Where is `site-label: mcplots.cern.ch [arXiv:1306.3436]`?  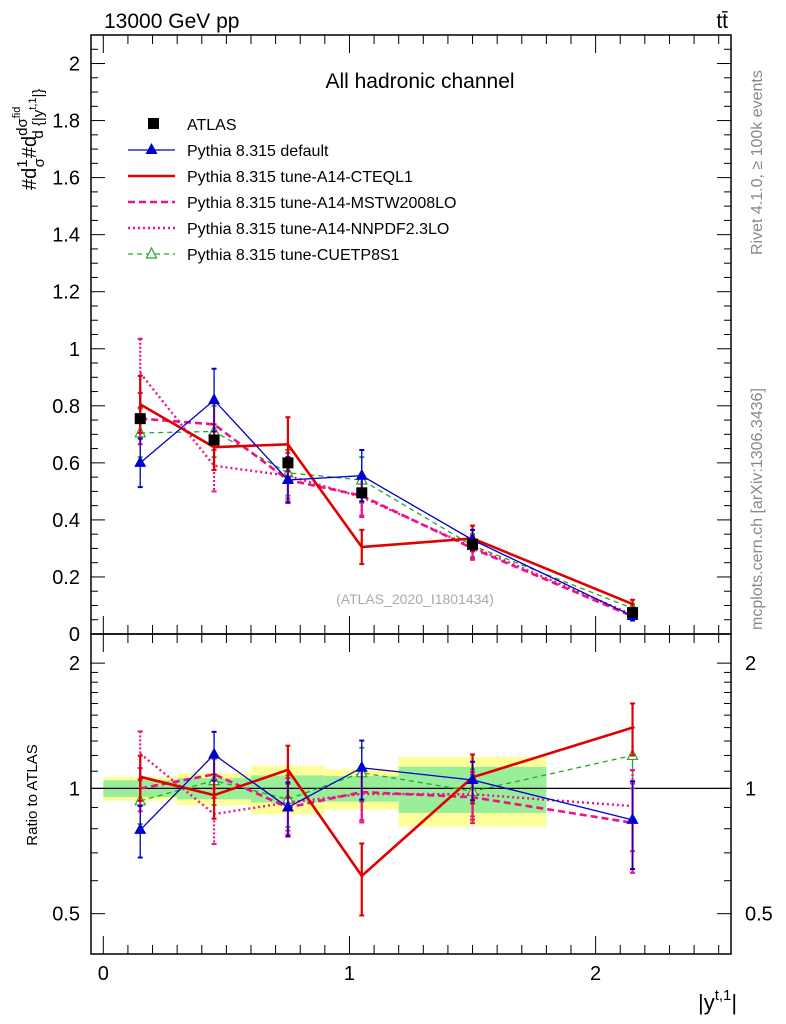
site-label: mcplots.cern.ch [arXiv:1306.3436] is located at coordinates (757, 509).